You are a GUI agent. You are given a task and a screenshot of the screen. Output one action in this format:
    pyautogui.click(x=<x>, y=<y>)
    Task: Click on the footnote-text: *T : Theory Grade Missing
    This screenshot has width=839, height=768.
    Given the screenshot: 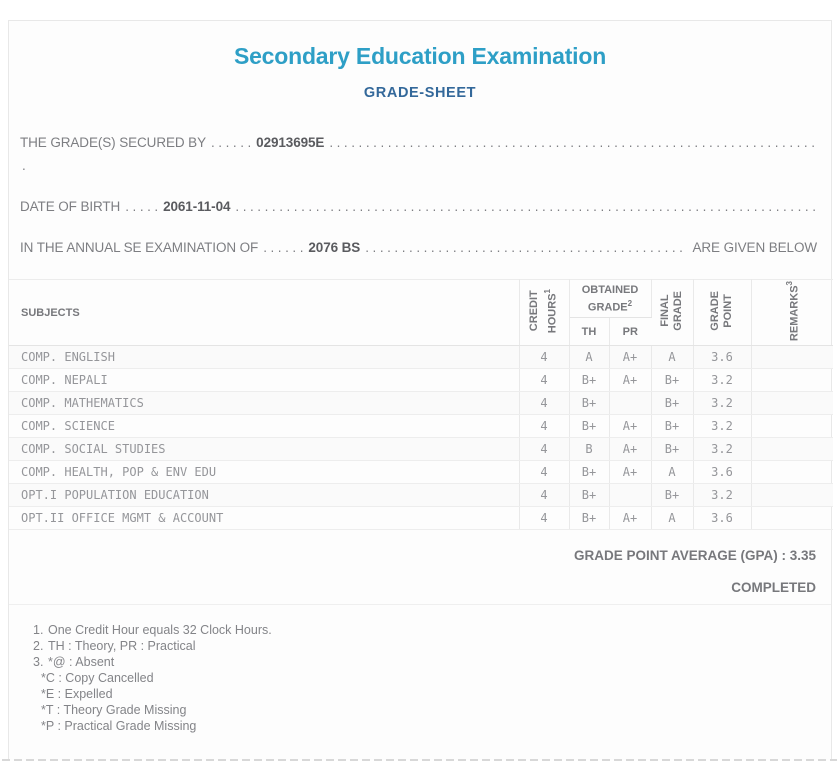 What is the action you would take?
    pyautogui.click(x=114, y=710)
    